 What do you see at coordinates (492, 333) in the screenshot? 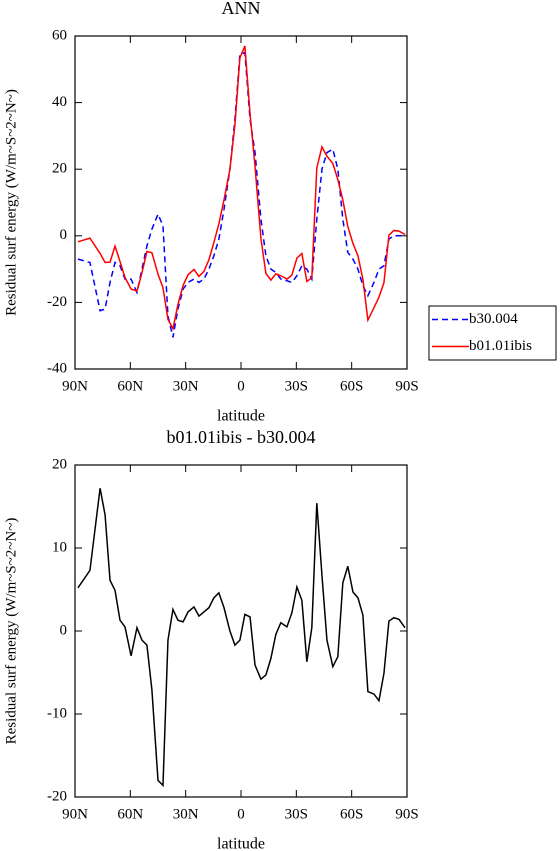
I see `legend-box` at bounding box center [492, 333].